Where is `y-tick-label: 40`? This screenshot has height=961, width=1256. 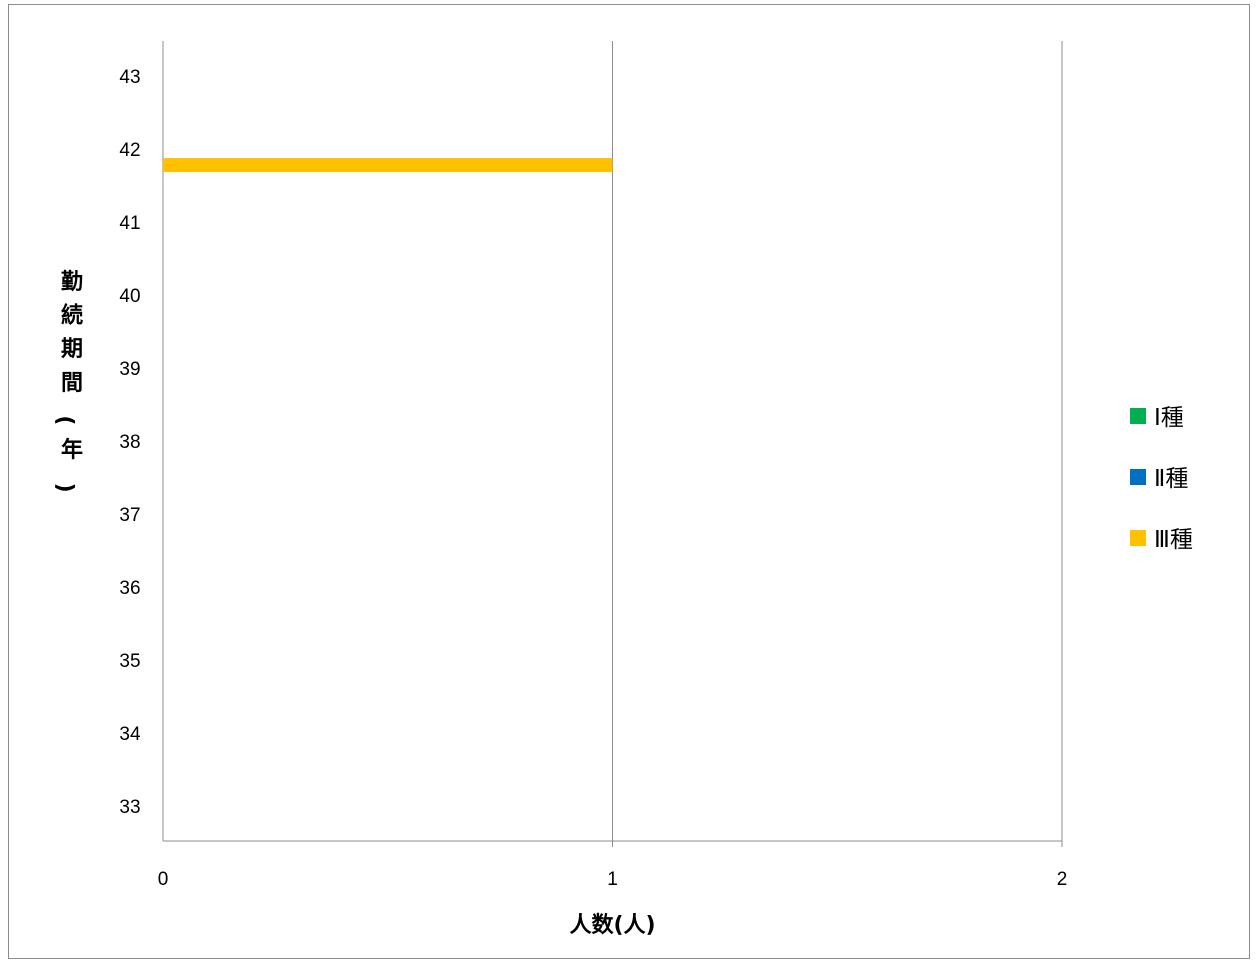
y-tick-label: 40 is located at coordinates (129, 296).